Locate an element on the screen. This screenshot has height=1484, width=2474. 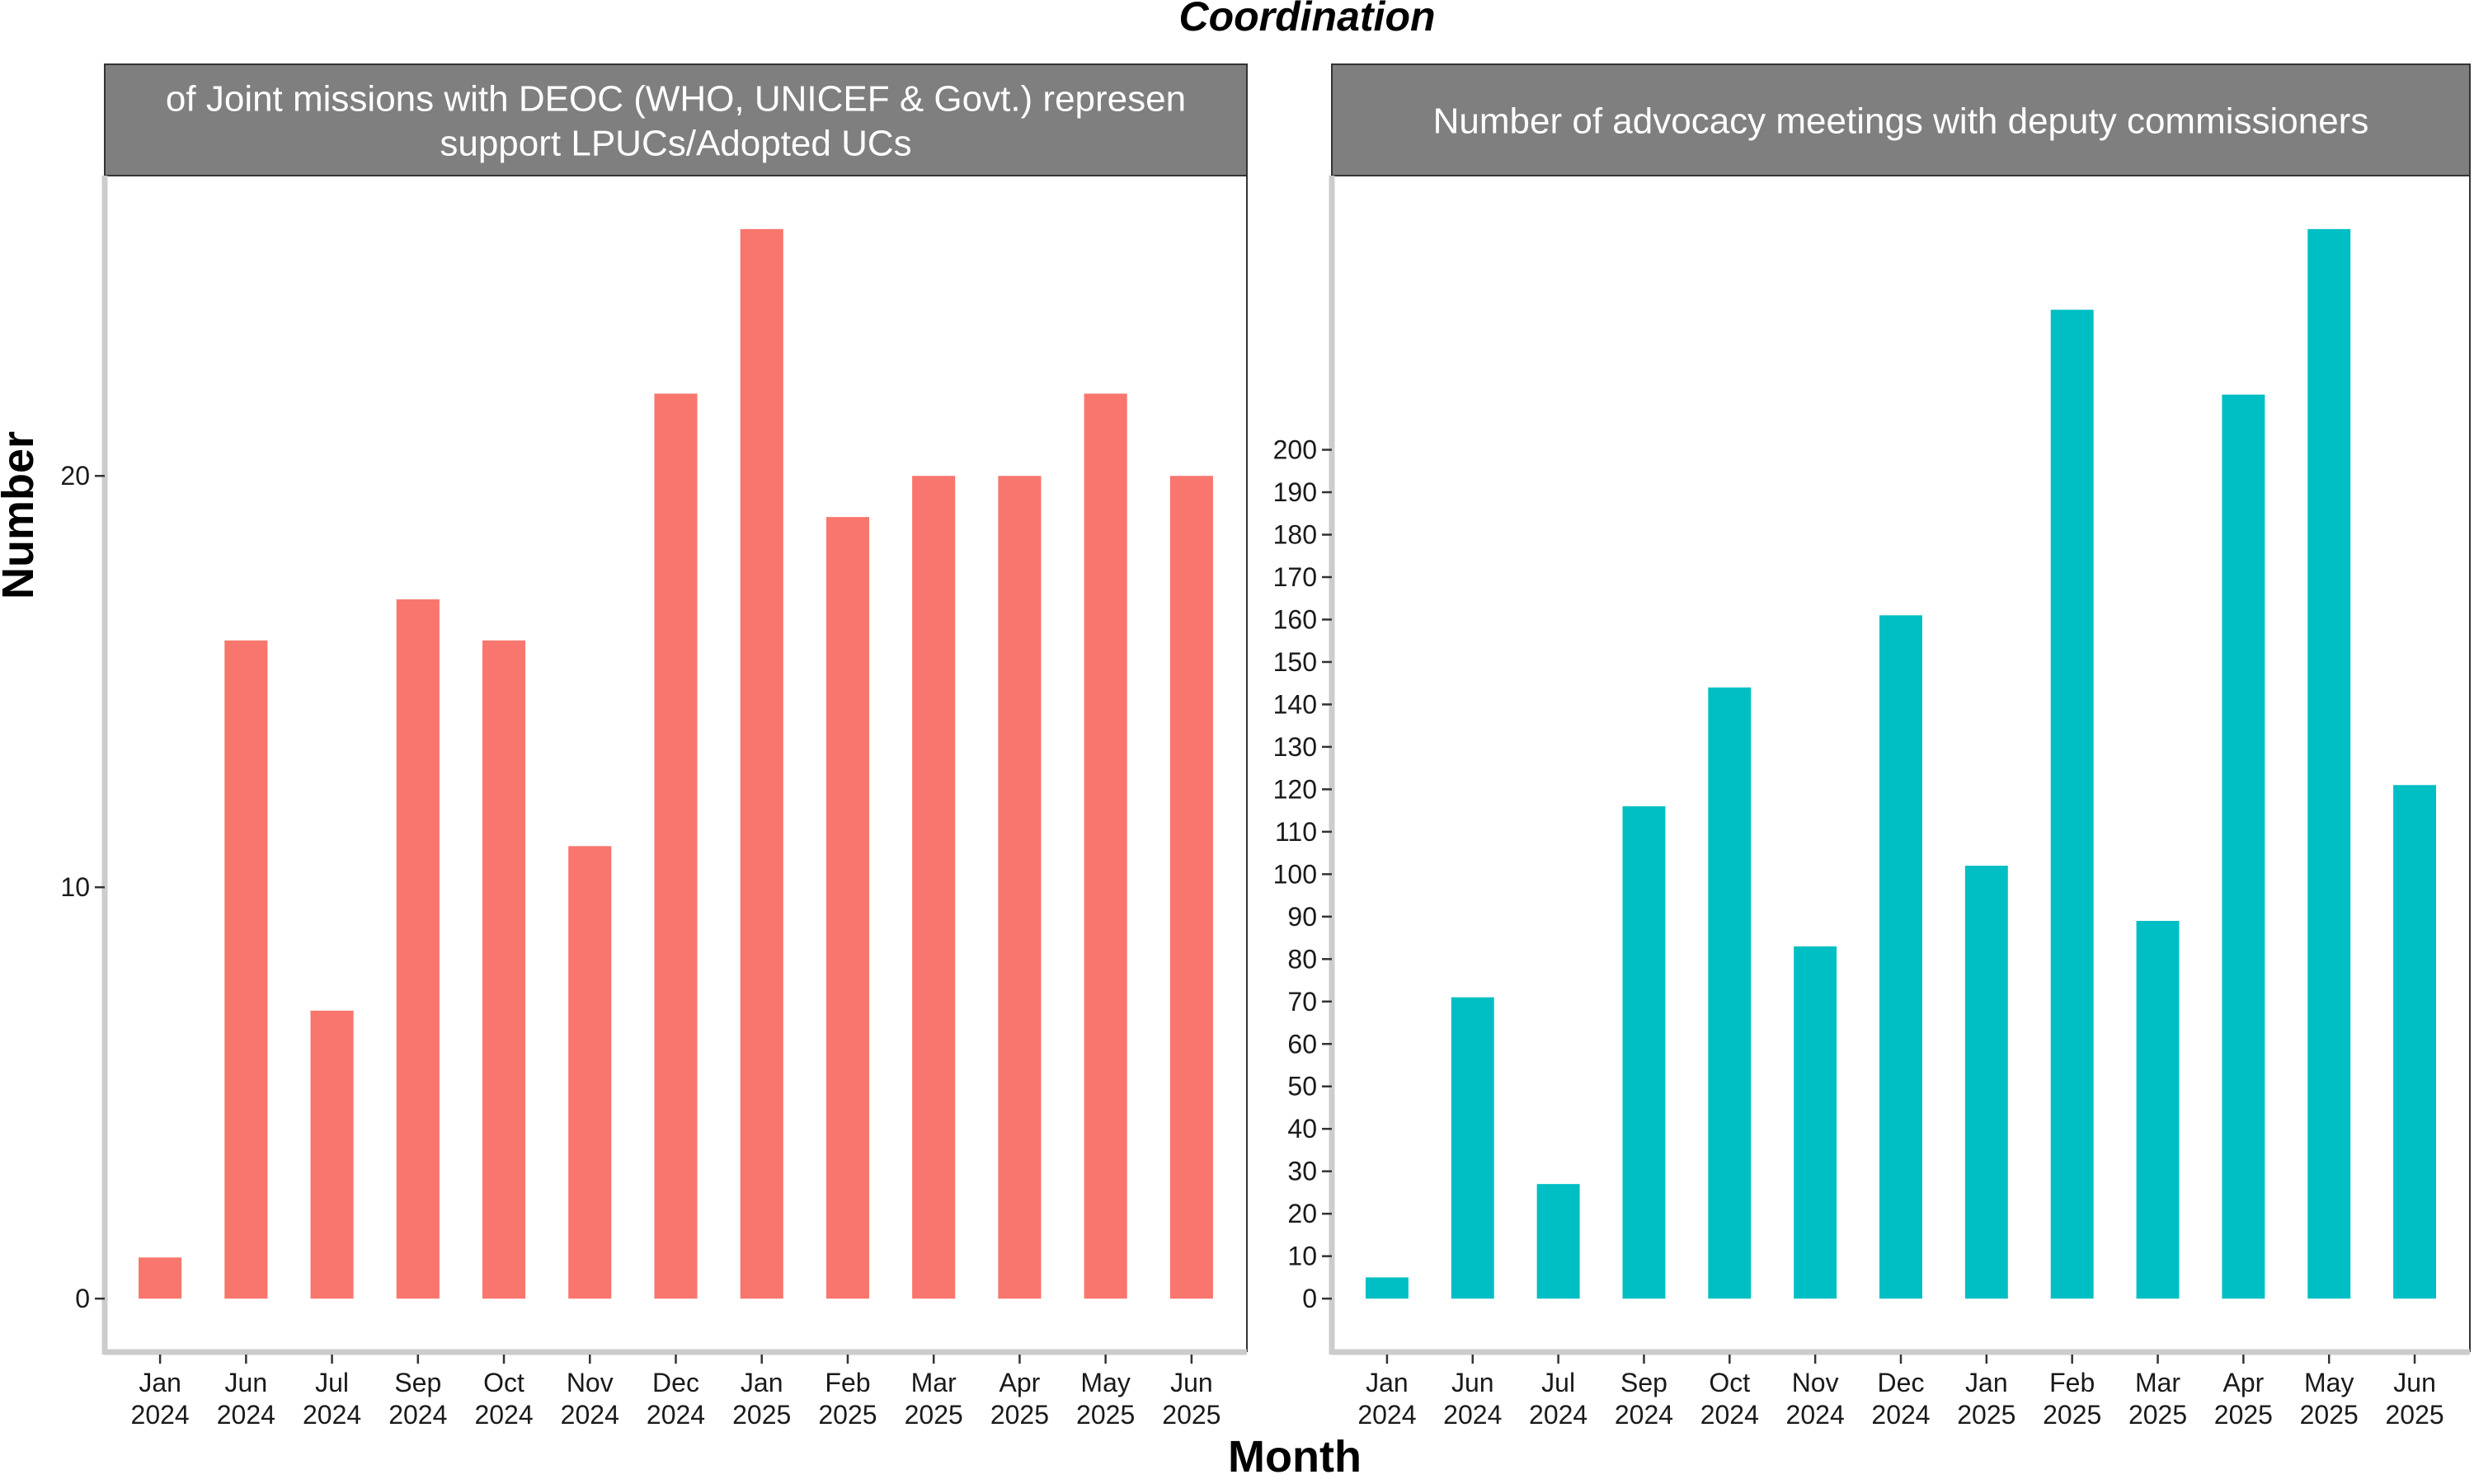
y-tick-label: 90 is located at coordinates (1302, 917).